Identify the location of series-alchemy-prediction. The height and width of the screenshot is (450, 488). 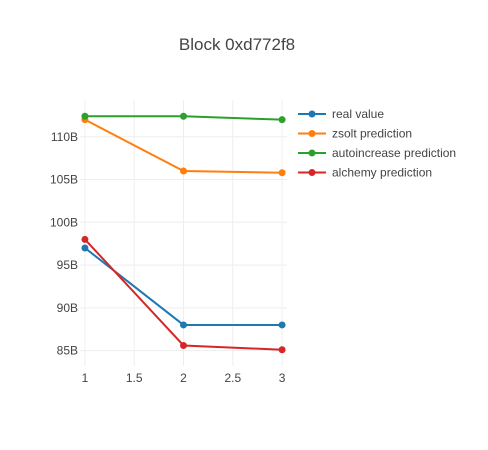
(183, 294).